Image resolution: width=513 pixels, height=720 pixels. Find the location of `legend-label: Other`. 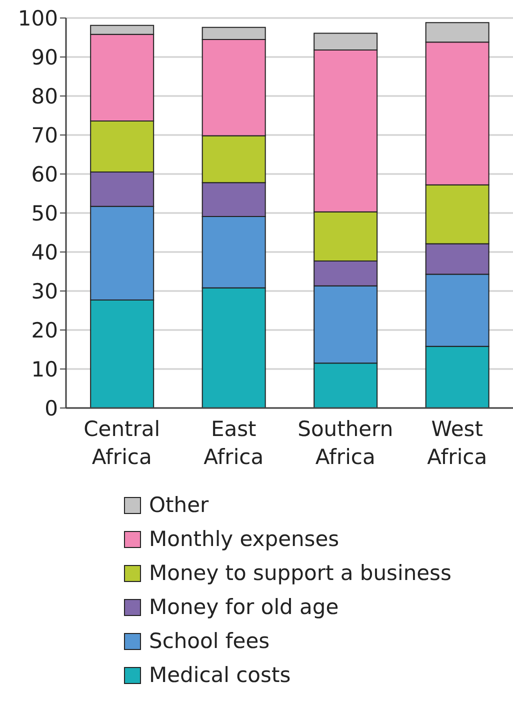

legend-label: Other is located at coordinates (179, 505).